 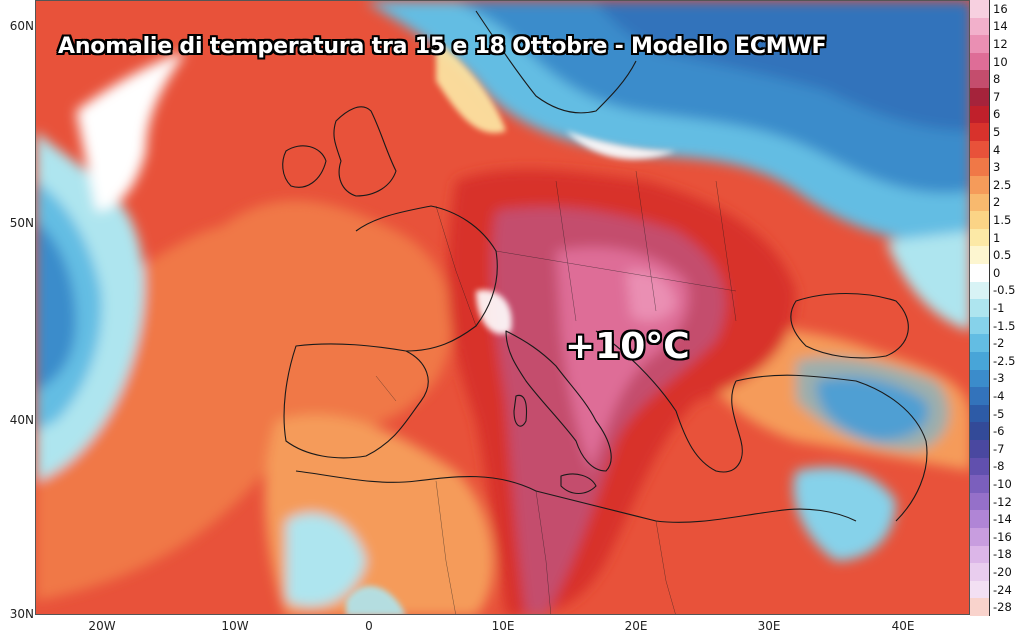 I want to click on iberia-coast, so click(x=356, y=401).